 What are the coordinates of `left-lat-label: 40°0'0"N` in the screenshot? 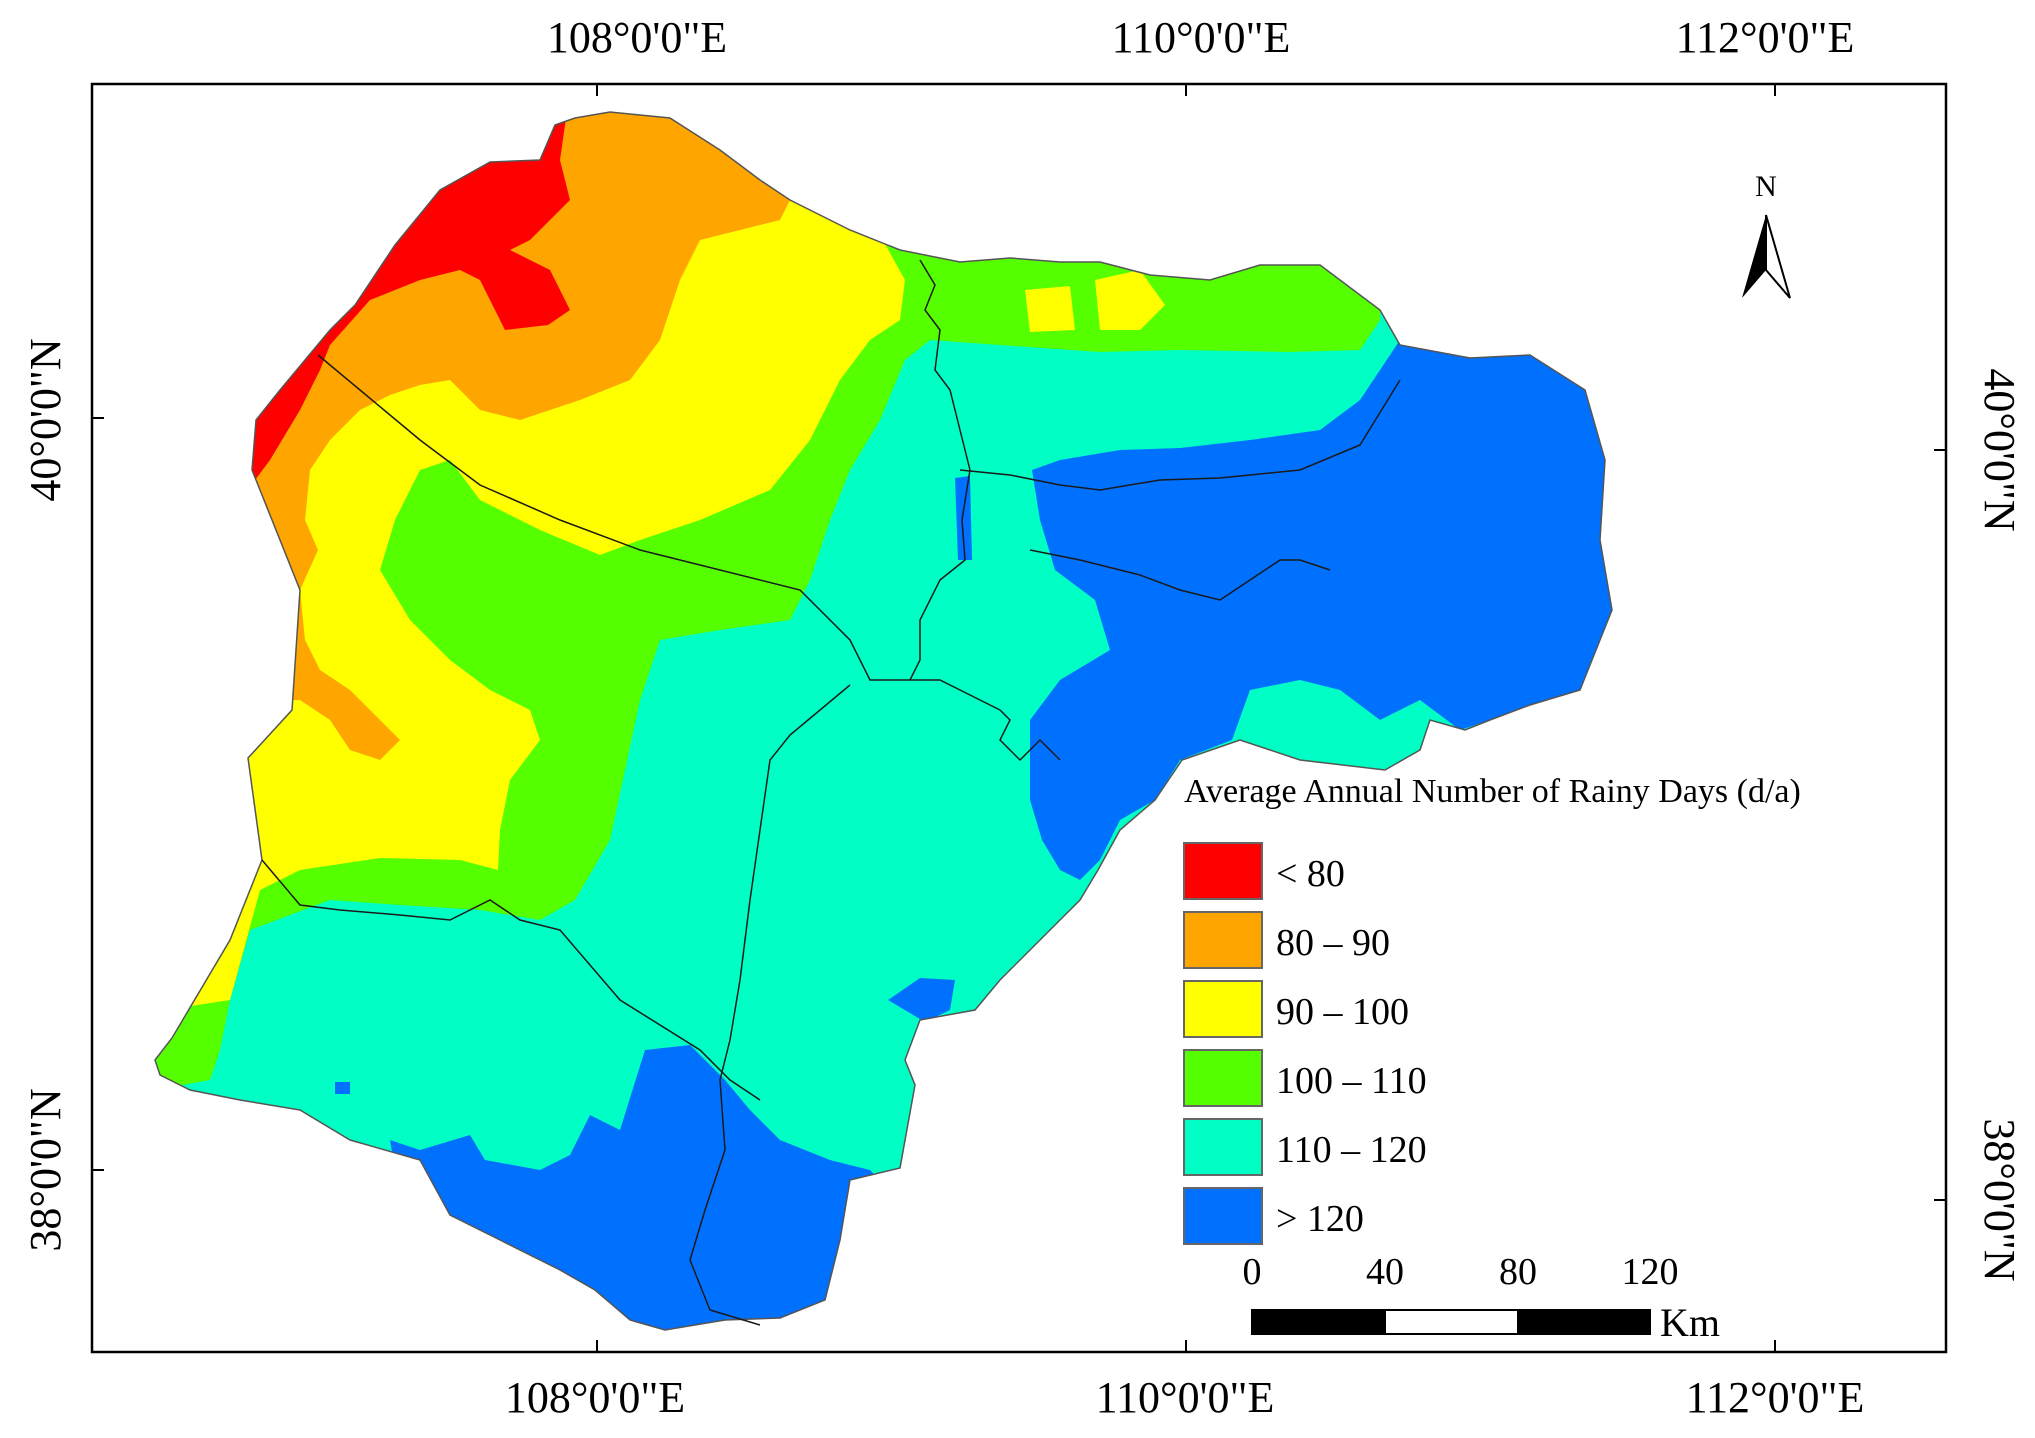 It's located at (45, 419).